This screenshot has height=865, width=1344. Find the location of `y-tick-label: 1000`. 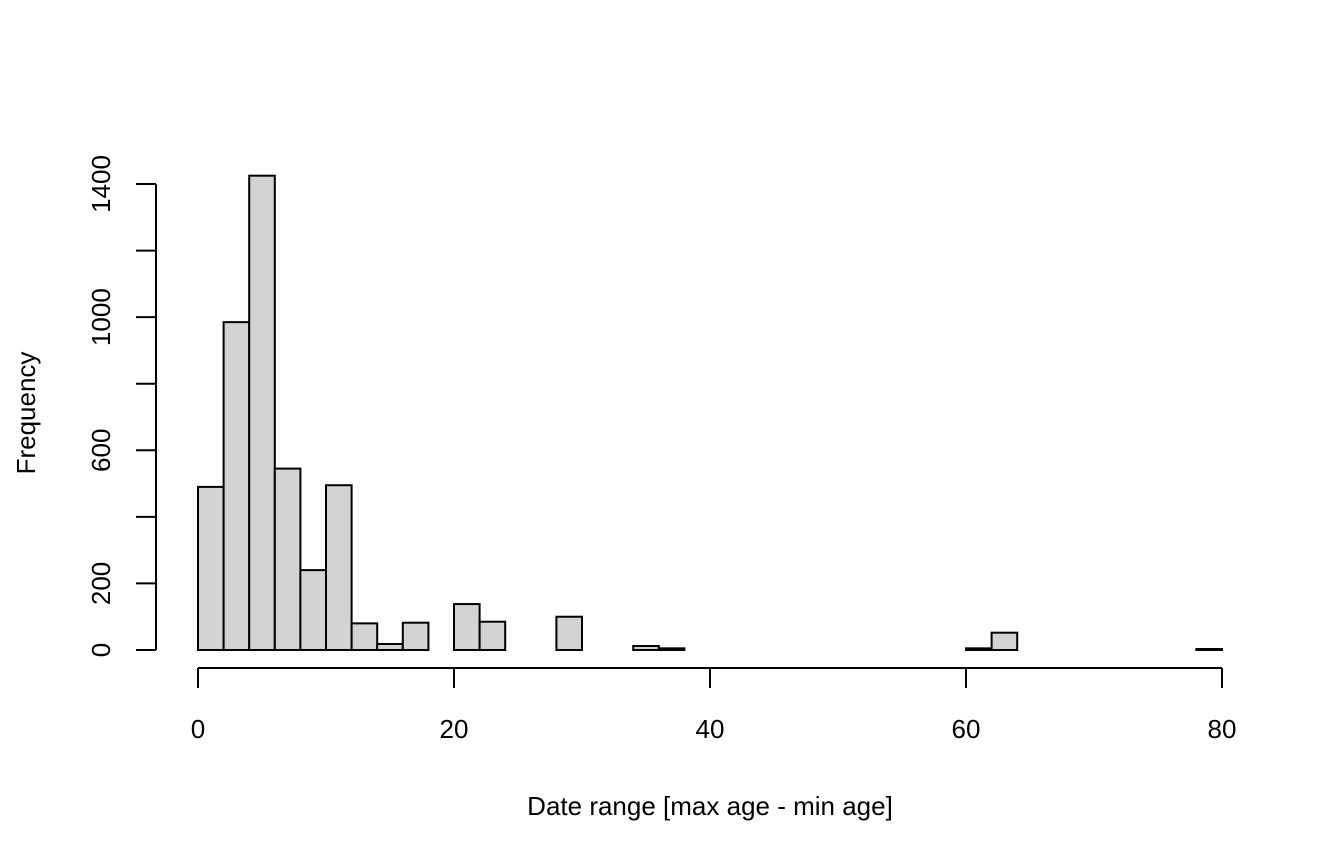

y-tick-label: 1000 is located at coordinates (101, 317).